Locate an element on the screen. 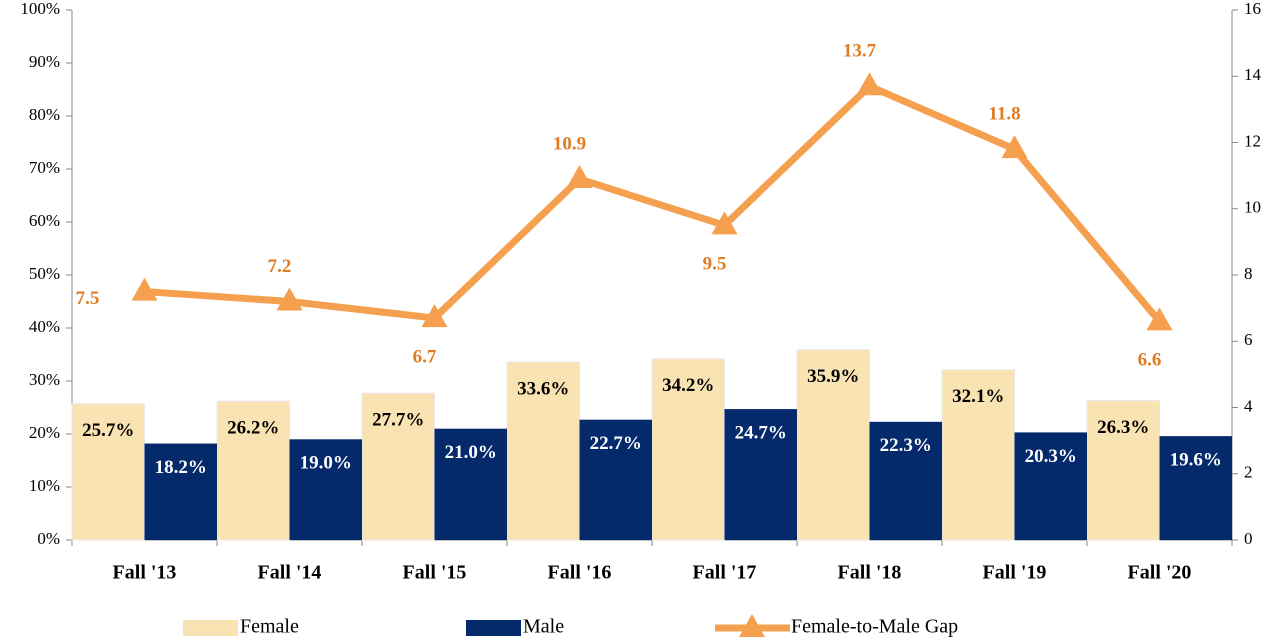  data-label: 6.6 is located at coordinates (1150, 360).